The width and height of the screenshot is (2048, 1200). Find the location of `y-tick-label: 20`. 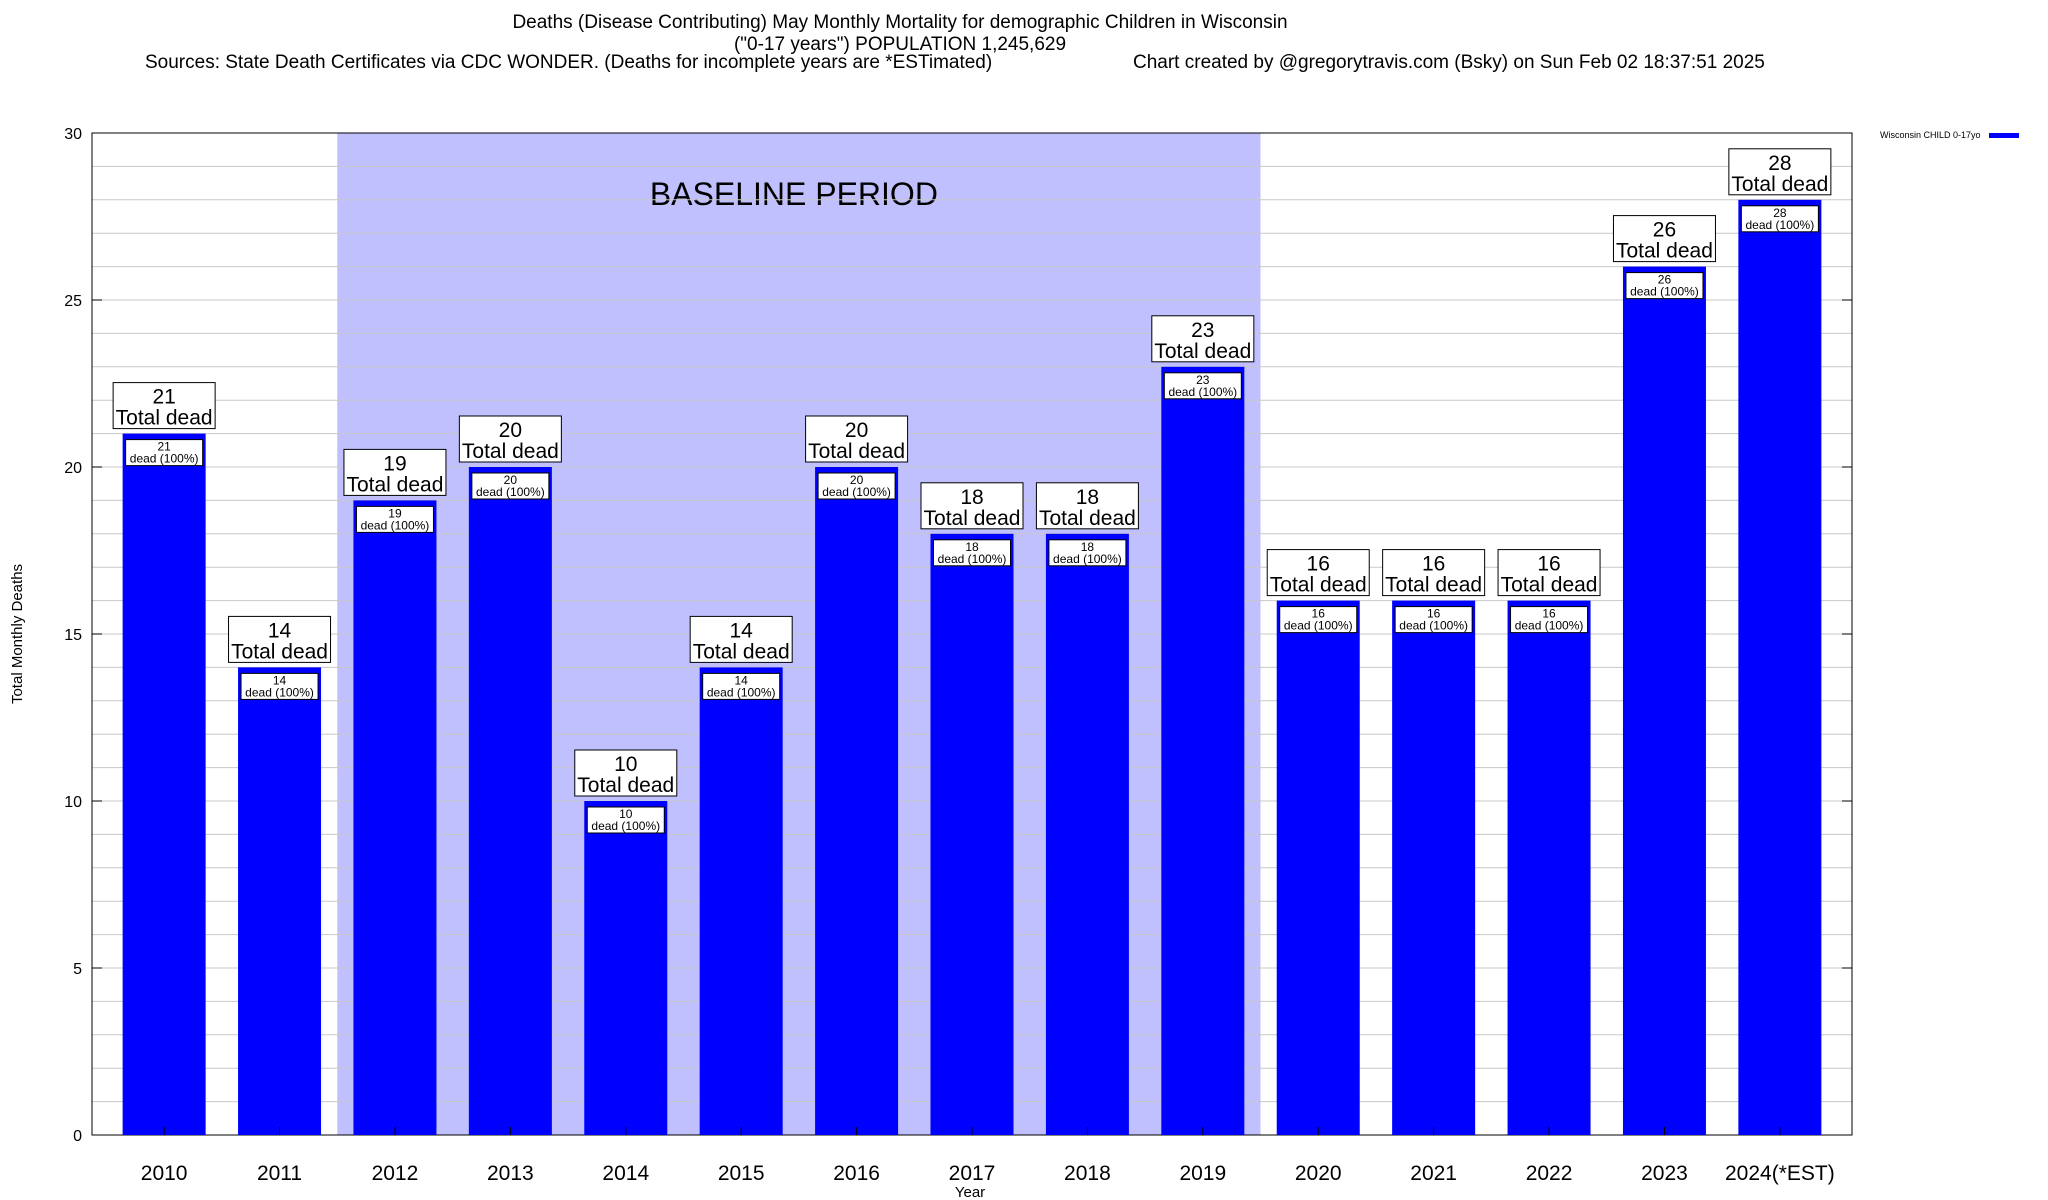

y-tick-label: 20 is located at coordinates (73, 468).